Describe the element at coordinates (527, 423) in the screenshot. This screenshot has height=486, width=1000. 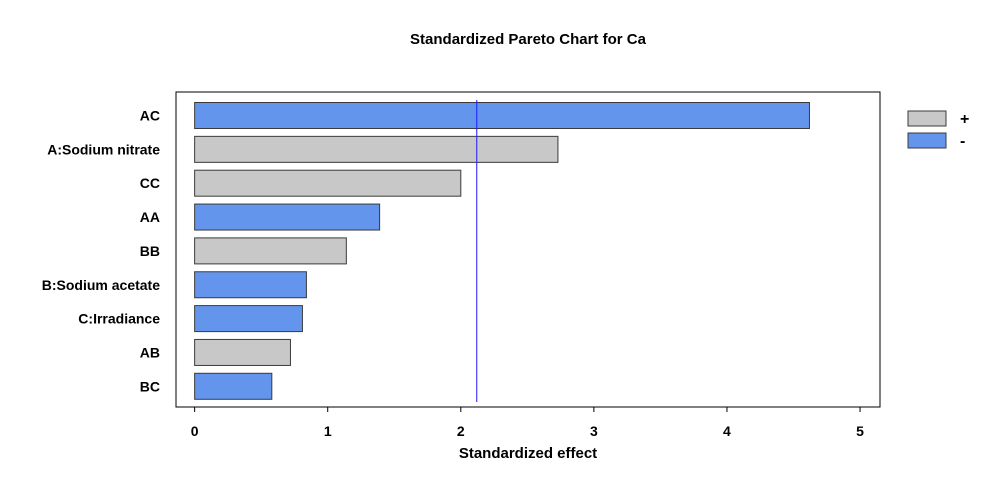
I see `x-axis-ticks: 0 1 2 3 4 5` at that location.